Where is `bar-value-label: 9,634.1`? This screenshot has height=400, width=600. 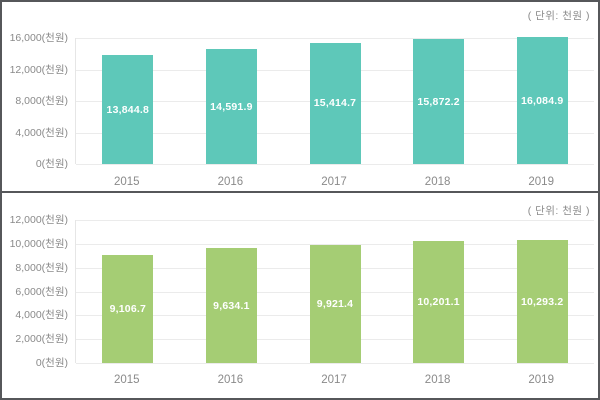 bar-value-label: 9,634.1 is located at coordinates (231, 305).